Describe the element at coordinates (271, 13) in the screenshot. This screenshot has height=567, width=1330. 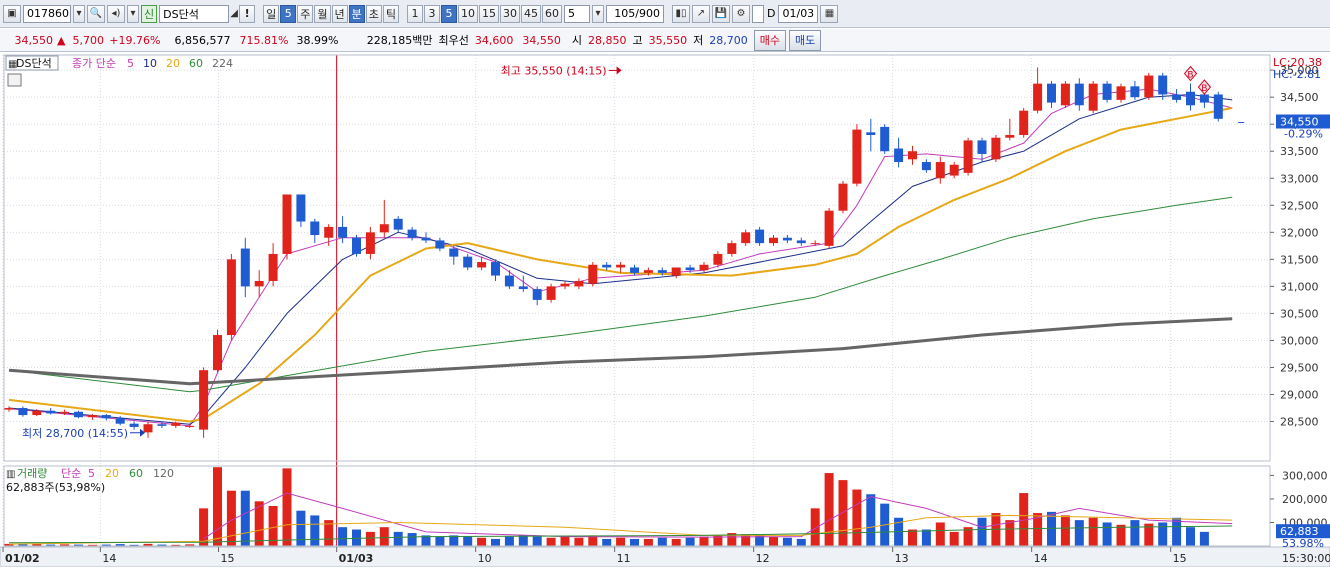
I see `period-button-0: 일` at that location.